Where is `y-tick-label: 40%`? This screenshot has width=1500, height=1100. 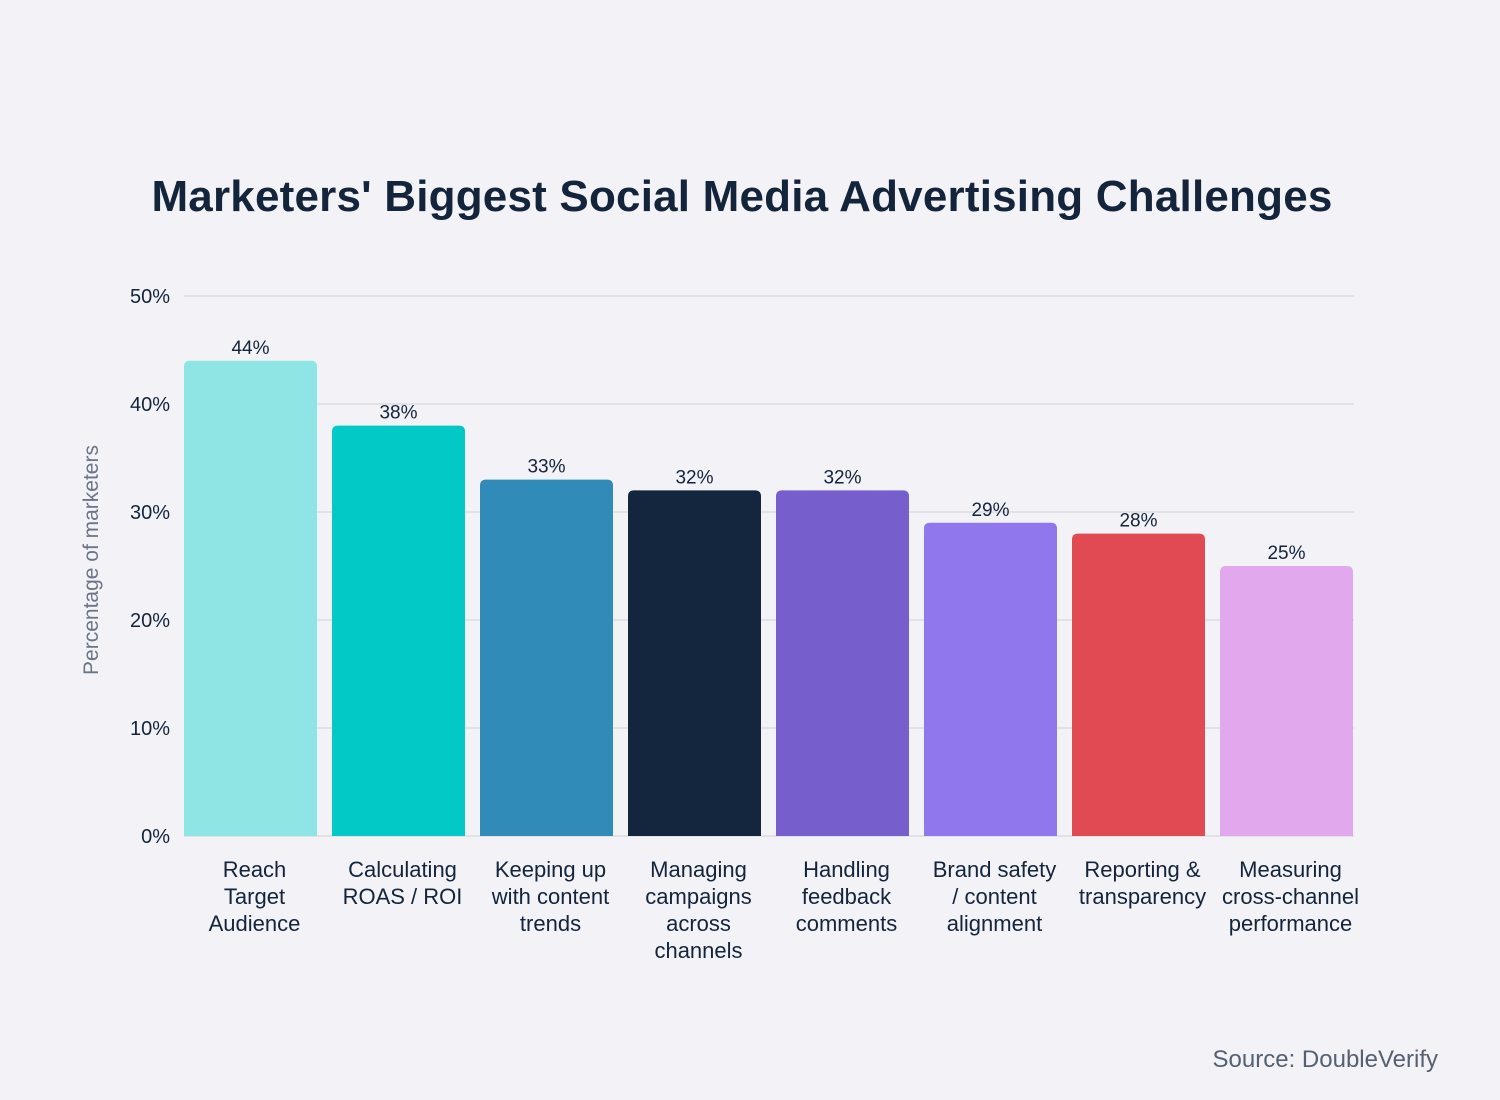
y-tick-label: 40% is located at coordinates (150, 405).